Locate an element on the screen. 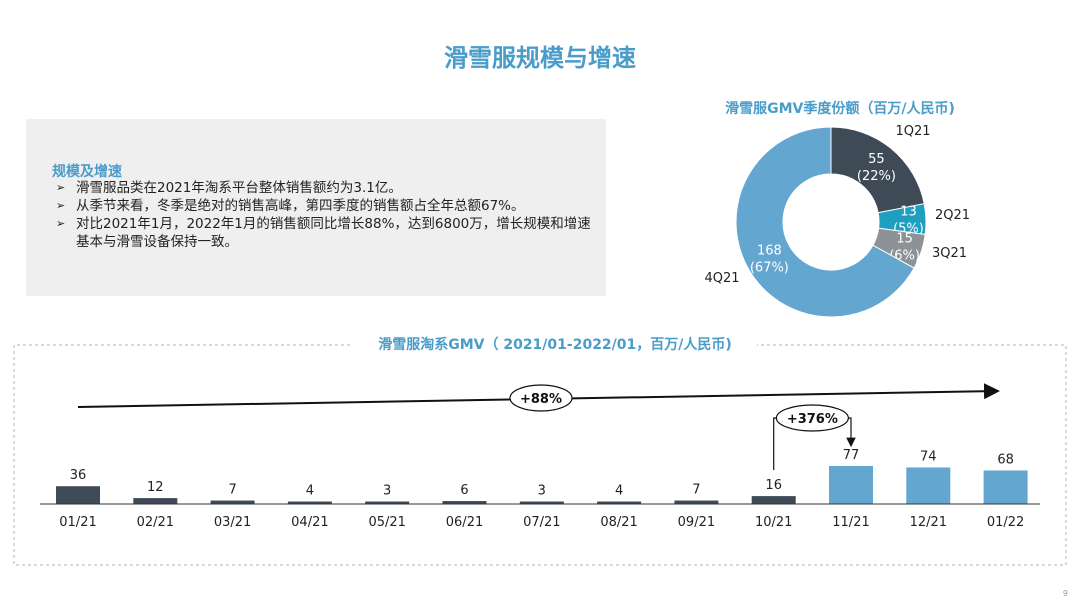  x-tick-label: 05/21 is located at coordinates (386, 522).